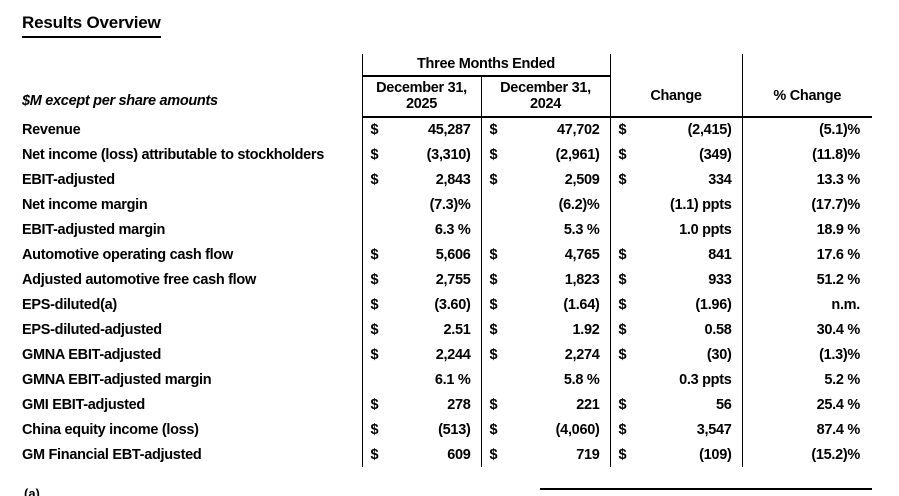 This screenshot has width=899, height=496. What do you see at coordinates (581, 304) in the screenshot?
I see `cell-value: (1.64)` at bounding box center [581, 304].